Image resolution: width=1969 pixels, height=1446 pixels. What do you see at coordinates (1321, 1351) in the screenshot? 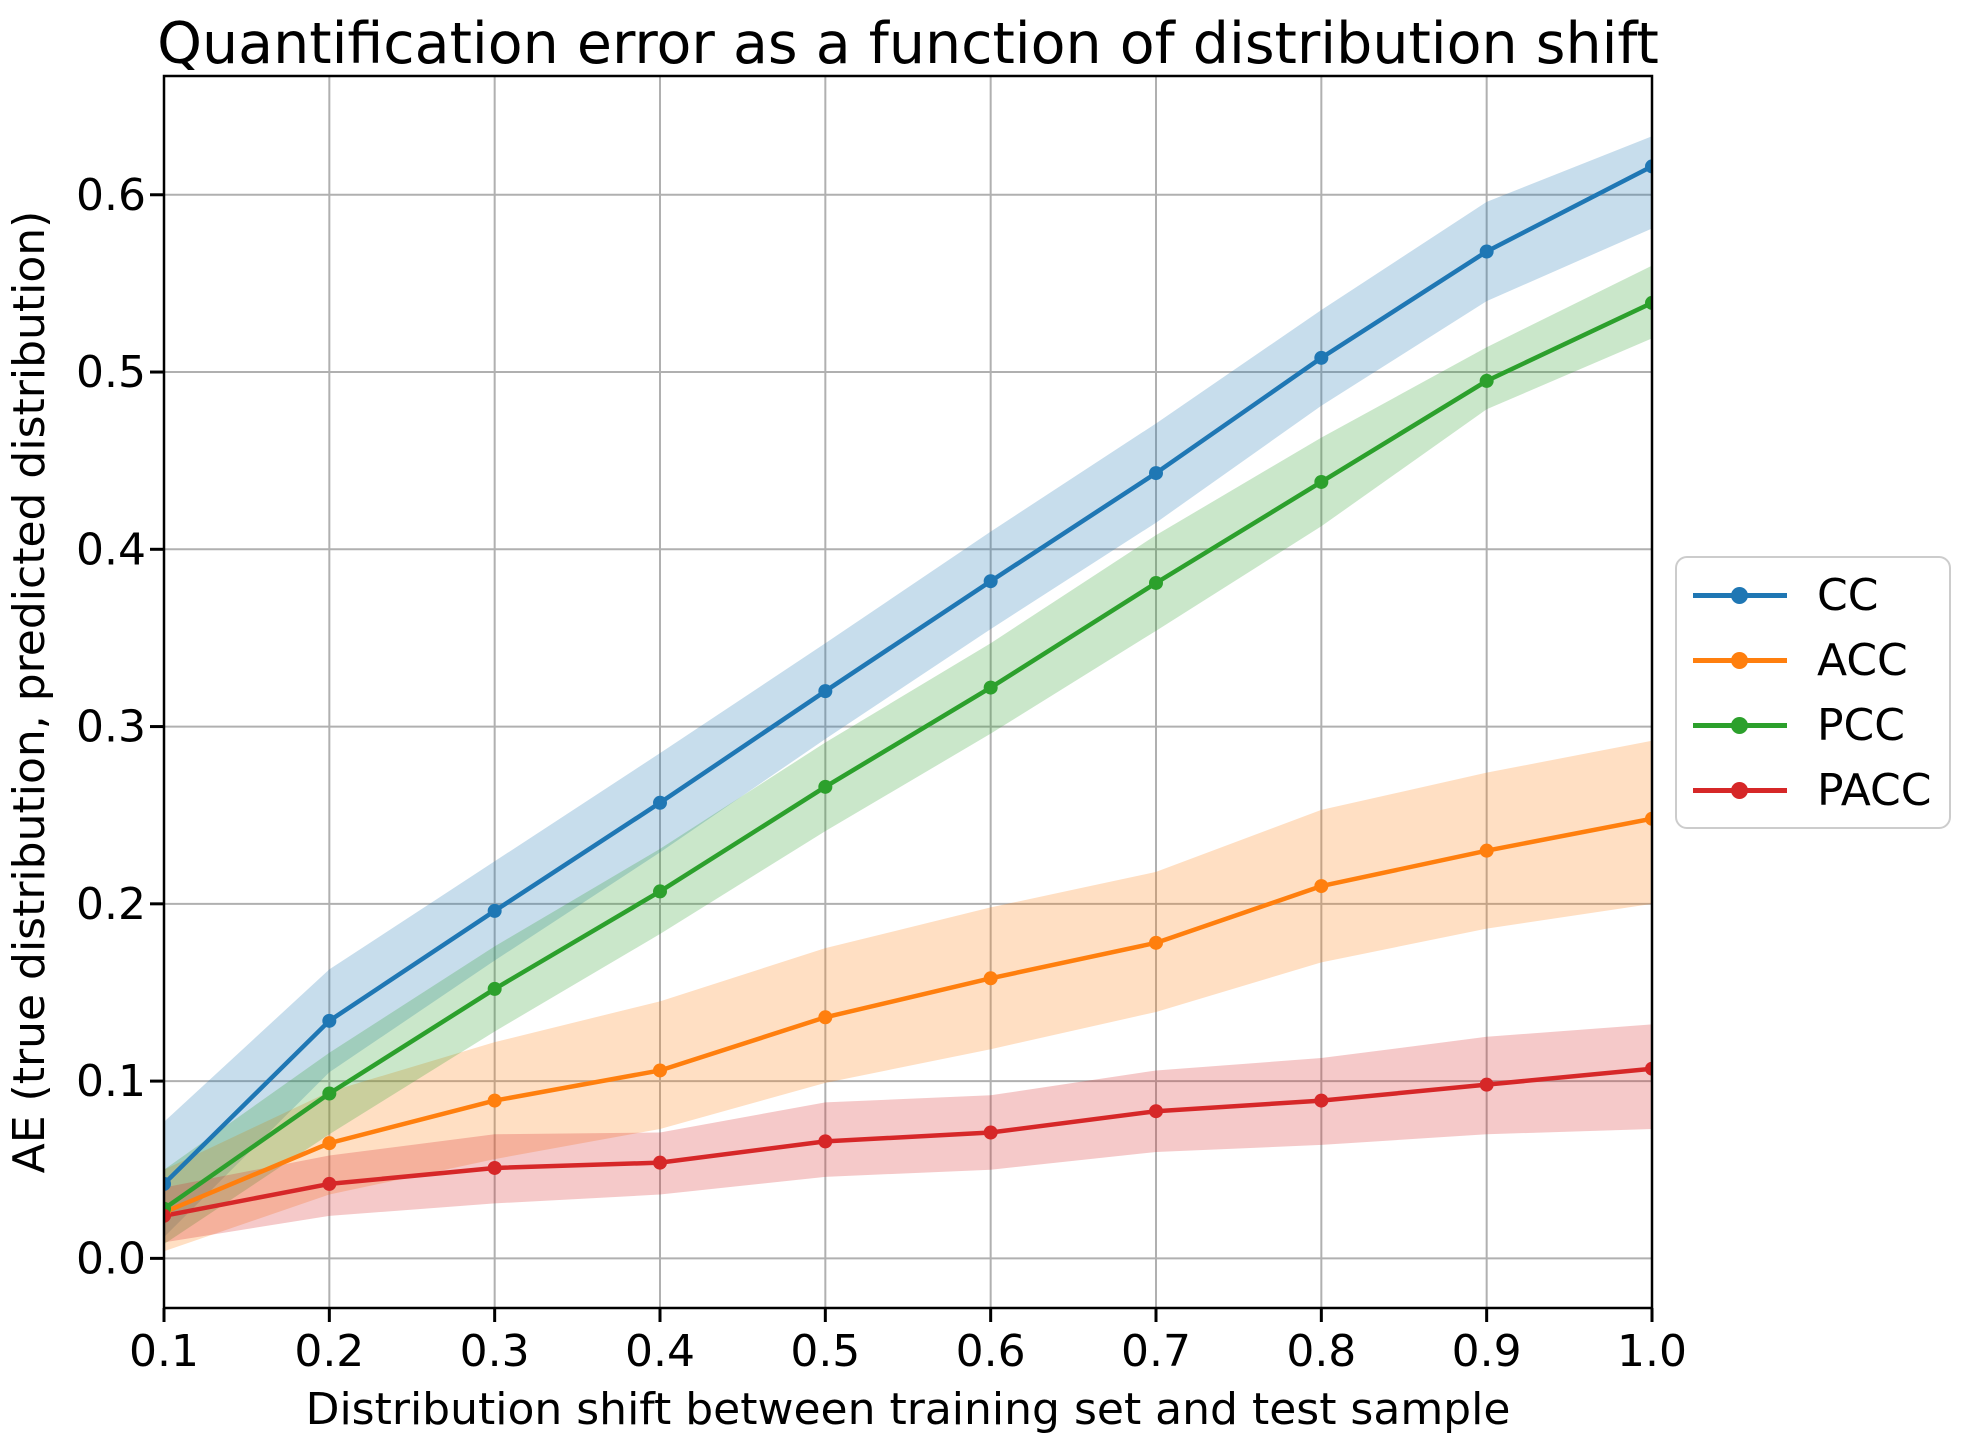
I see `x-tick-label: 0.8` at bounding box center [1321, 1351].